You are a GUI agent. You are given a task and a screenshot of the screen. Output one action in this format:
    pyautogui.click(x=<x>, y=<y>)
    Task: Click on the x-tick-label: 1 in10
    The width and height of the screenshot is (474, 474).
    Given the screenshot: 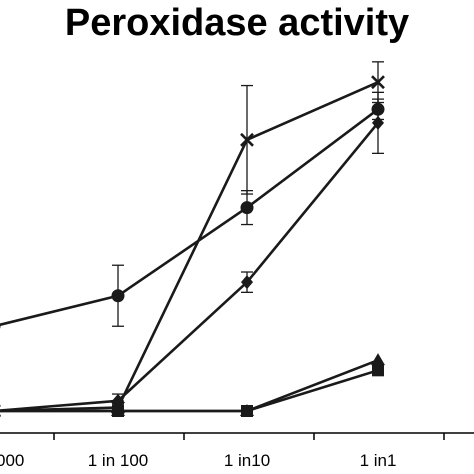 What is the action you would take?
    pyautogui.click(x=247, y=460)
    